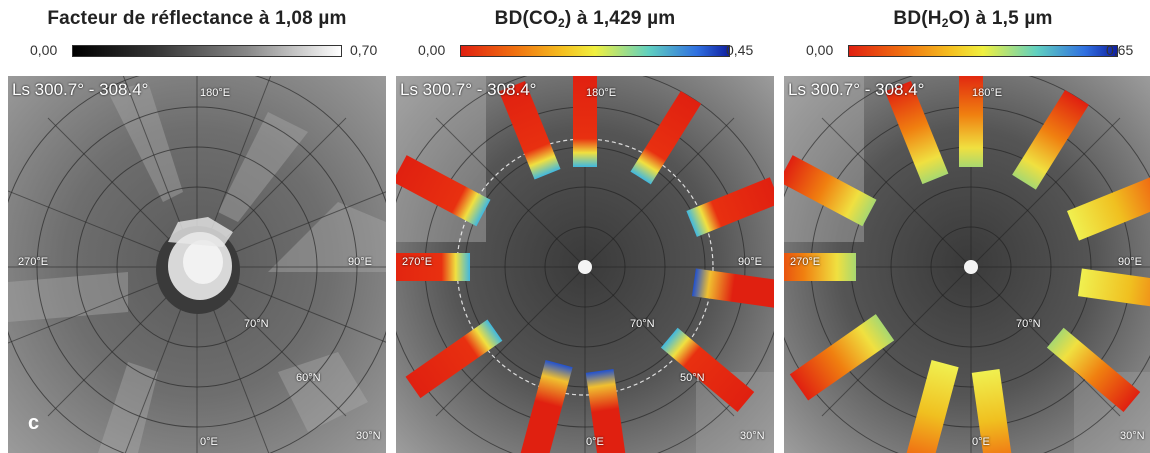 The image size is (1150, 453). Describe the element at coordinates (526, 18) in the screenshot. I see `title-main: BD(CO` at that location.